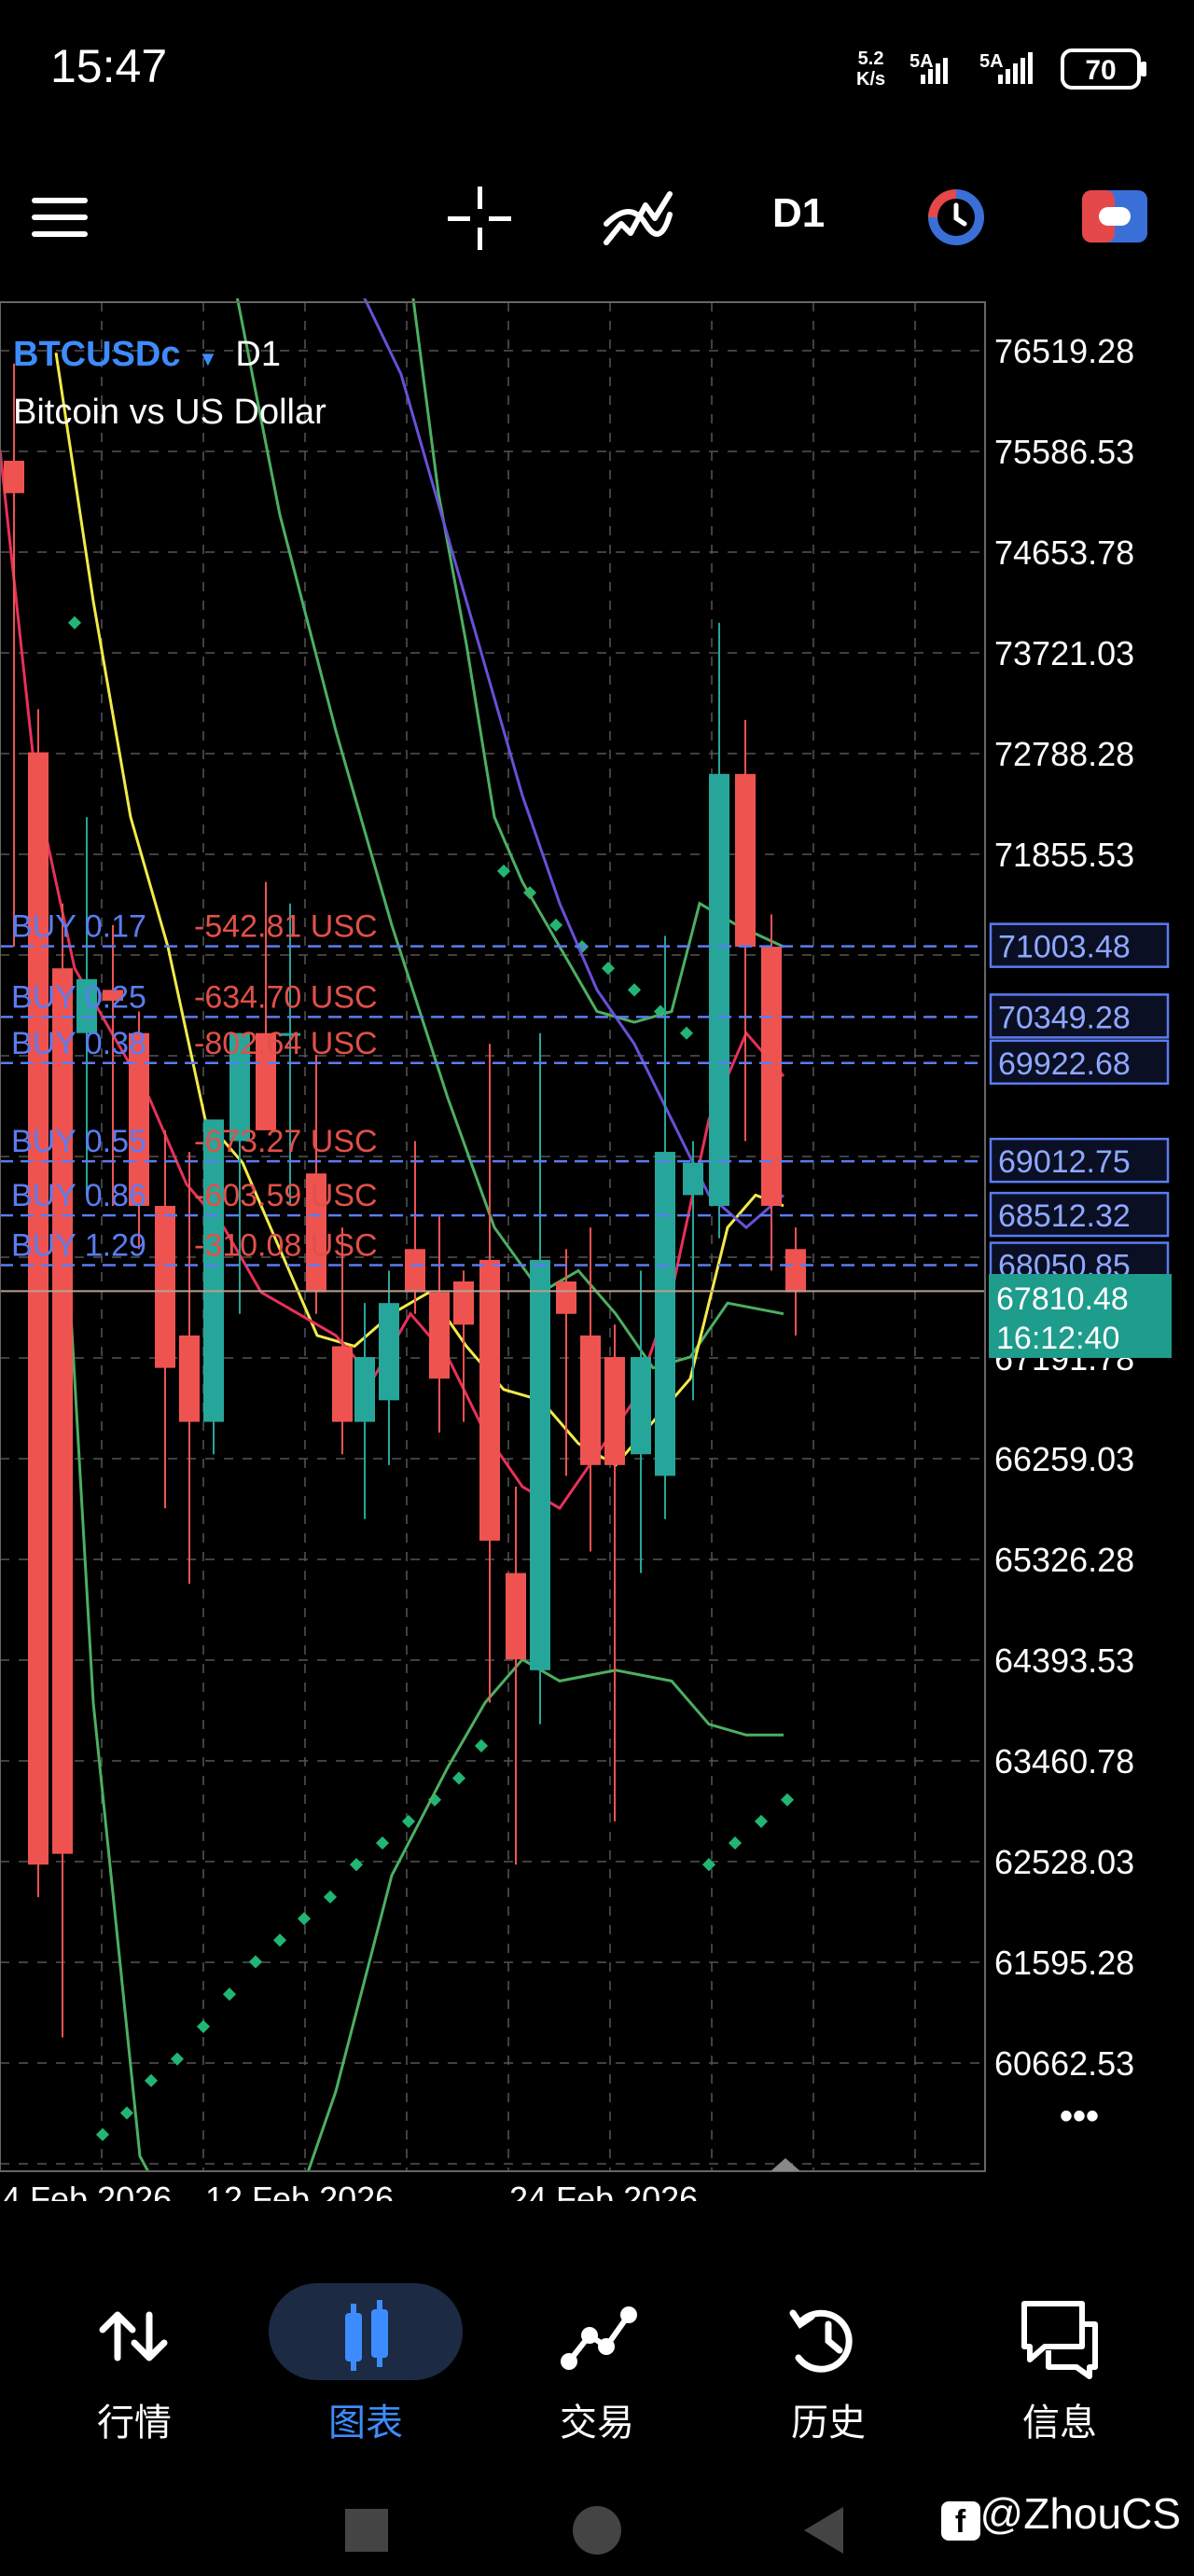 The height and width of the screenshot is (2576, 1194). What do you see at coordinates (934, 71) in the screenshot?
I see `signal-1-icon` at bounding box center [934, 71].